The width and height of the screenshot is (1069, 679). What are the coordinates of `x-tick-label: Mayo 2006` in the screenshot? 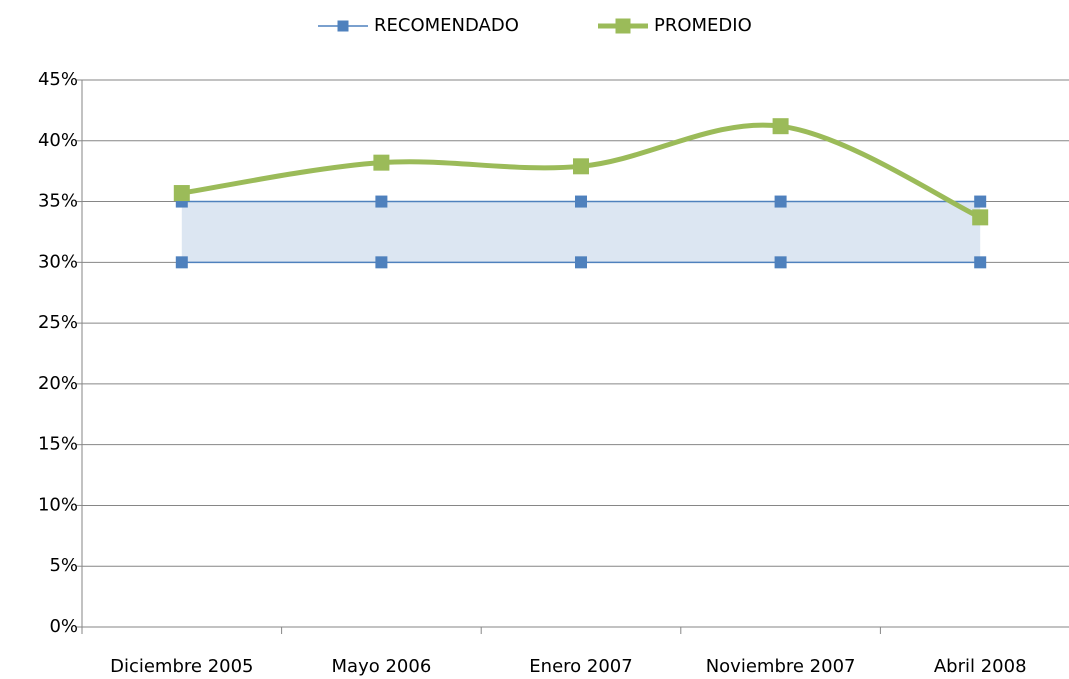 It's located at (382, 666).